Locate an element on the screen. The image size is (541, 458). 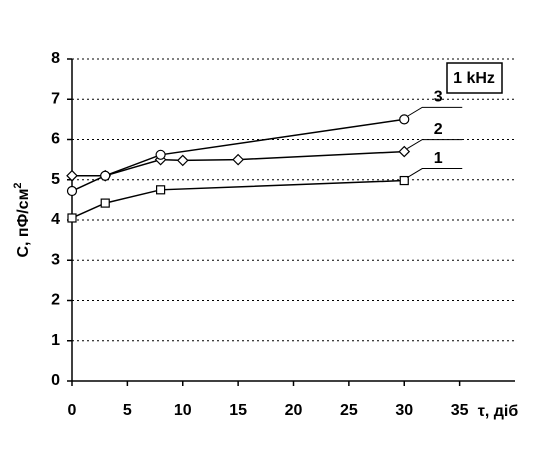
x-tick-label: 30 is located at coordinates (404, 410).